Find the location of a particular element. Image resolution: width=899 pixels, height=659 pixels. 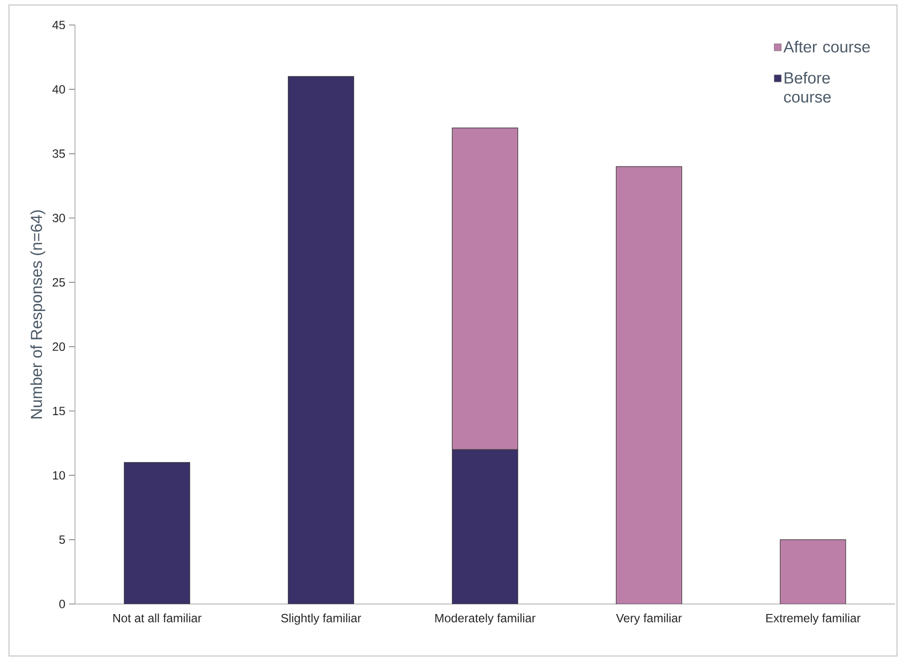

y-tick-label: 25 is located at coordinates (58, 282).